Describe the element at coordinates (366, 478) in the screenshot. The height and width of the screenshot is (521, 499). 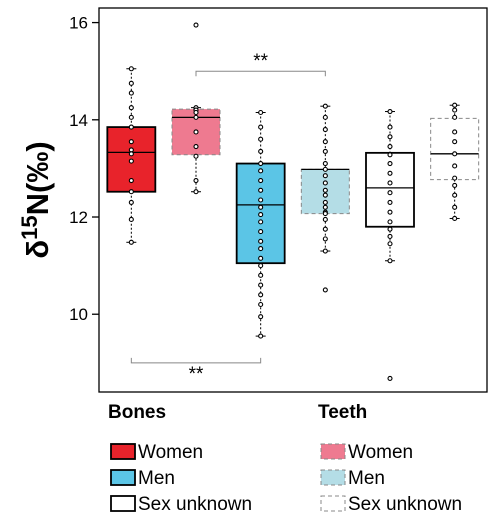
I see `legend-label: Men` at that location.